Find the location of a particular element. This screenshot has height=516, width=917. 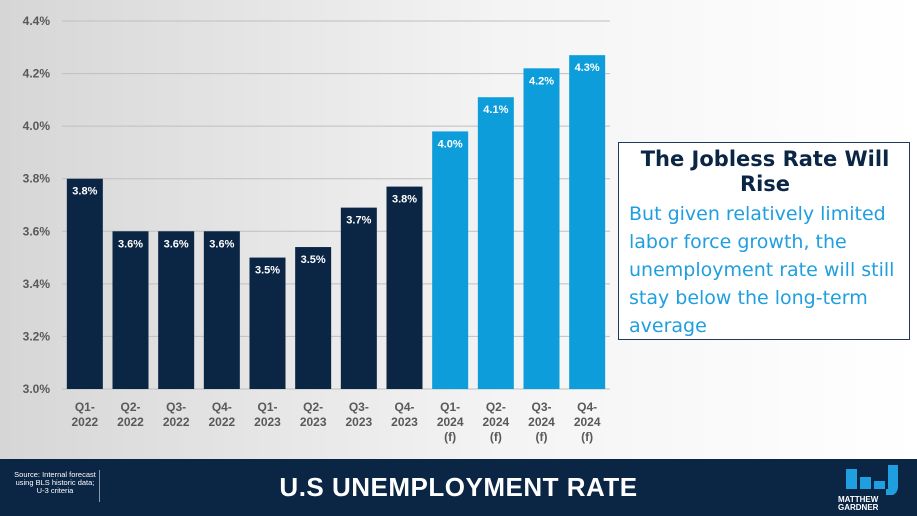

y-tick-label: 3.6% is located at coordinates (37, 231).